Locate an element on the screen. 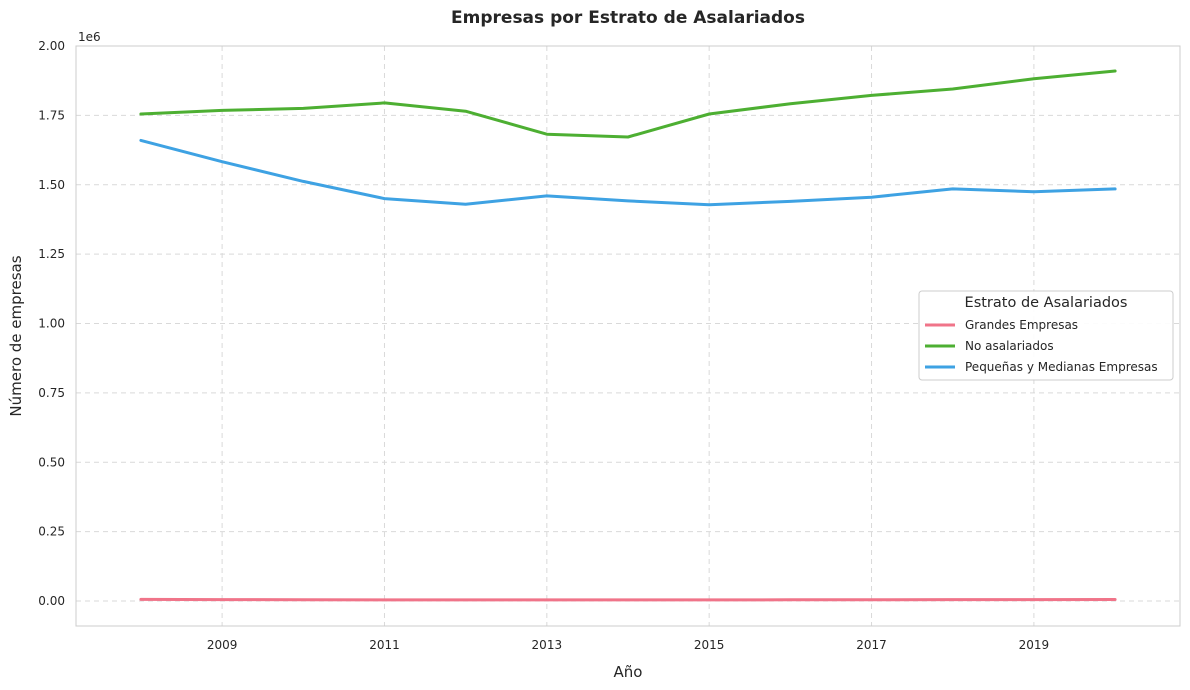 This screenshot has width=1190, height=690. x-tick-label: 2015 is located at coordinates (709, 645).